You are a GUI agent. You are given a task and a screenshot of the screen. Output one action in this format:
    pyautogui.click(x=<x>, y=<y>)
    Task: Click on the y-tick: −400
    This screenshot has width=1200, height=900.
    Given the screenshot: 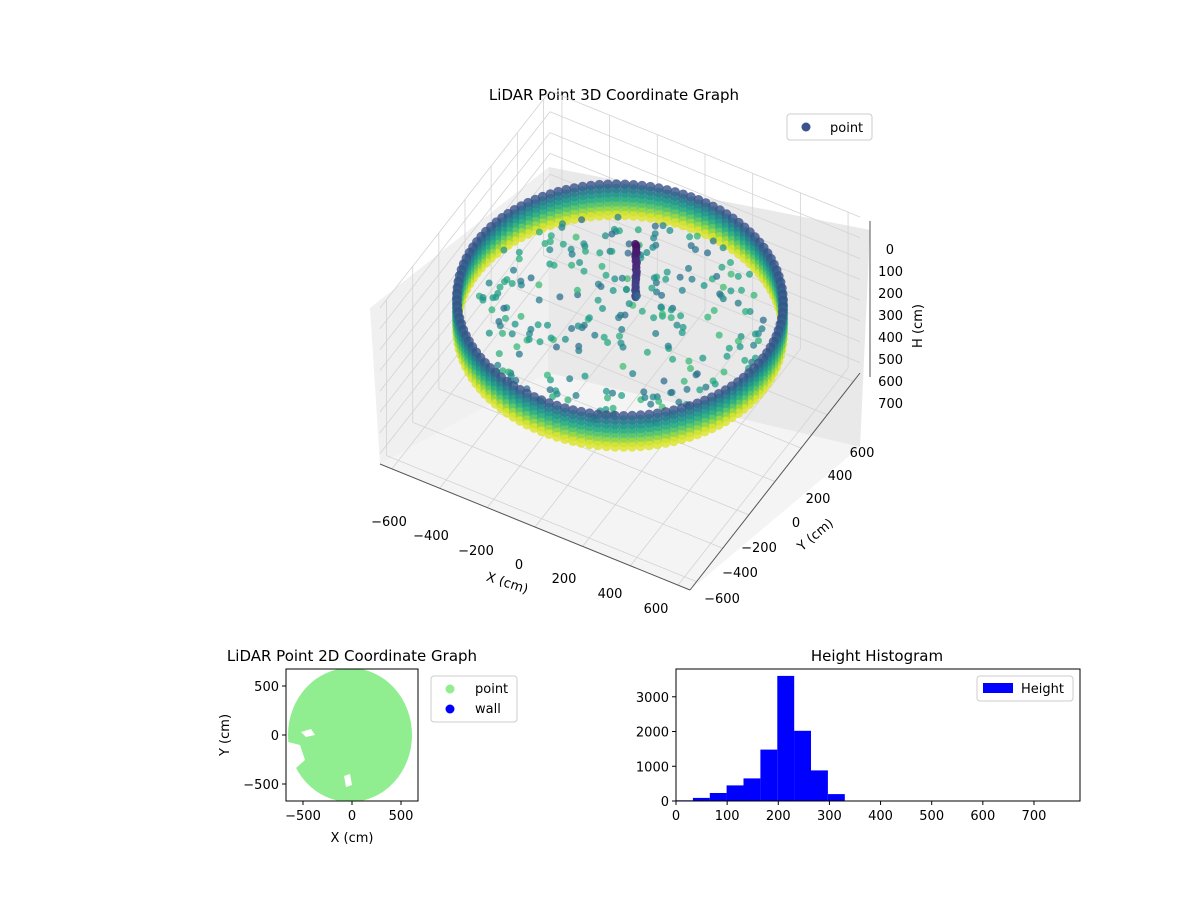 What is the action you would take?
    pyautogui.click(x=740, y=573)
    